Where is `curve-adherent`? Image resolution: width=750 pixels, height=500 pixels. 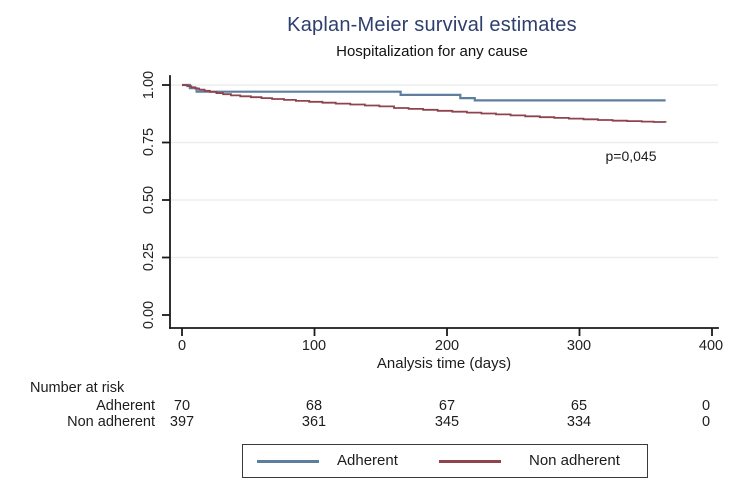
curve-adherent is located at coordinates (424, 92).